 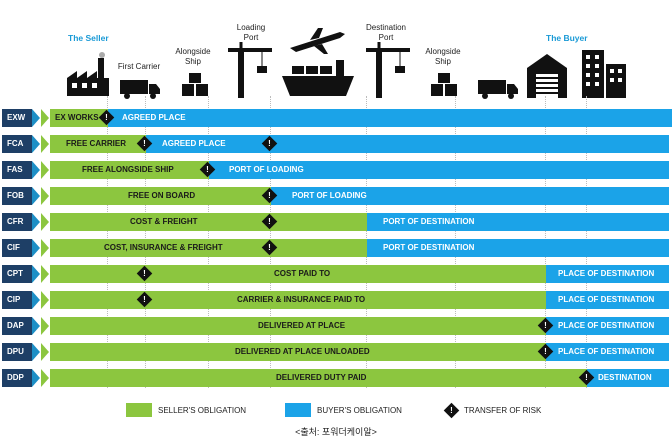 What do you see at coordinates (17, 222) in the screenshot?
I see `term-code: CFR` at bounding box center [17, 222].